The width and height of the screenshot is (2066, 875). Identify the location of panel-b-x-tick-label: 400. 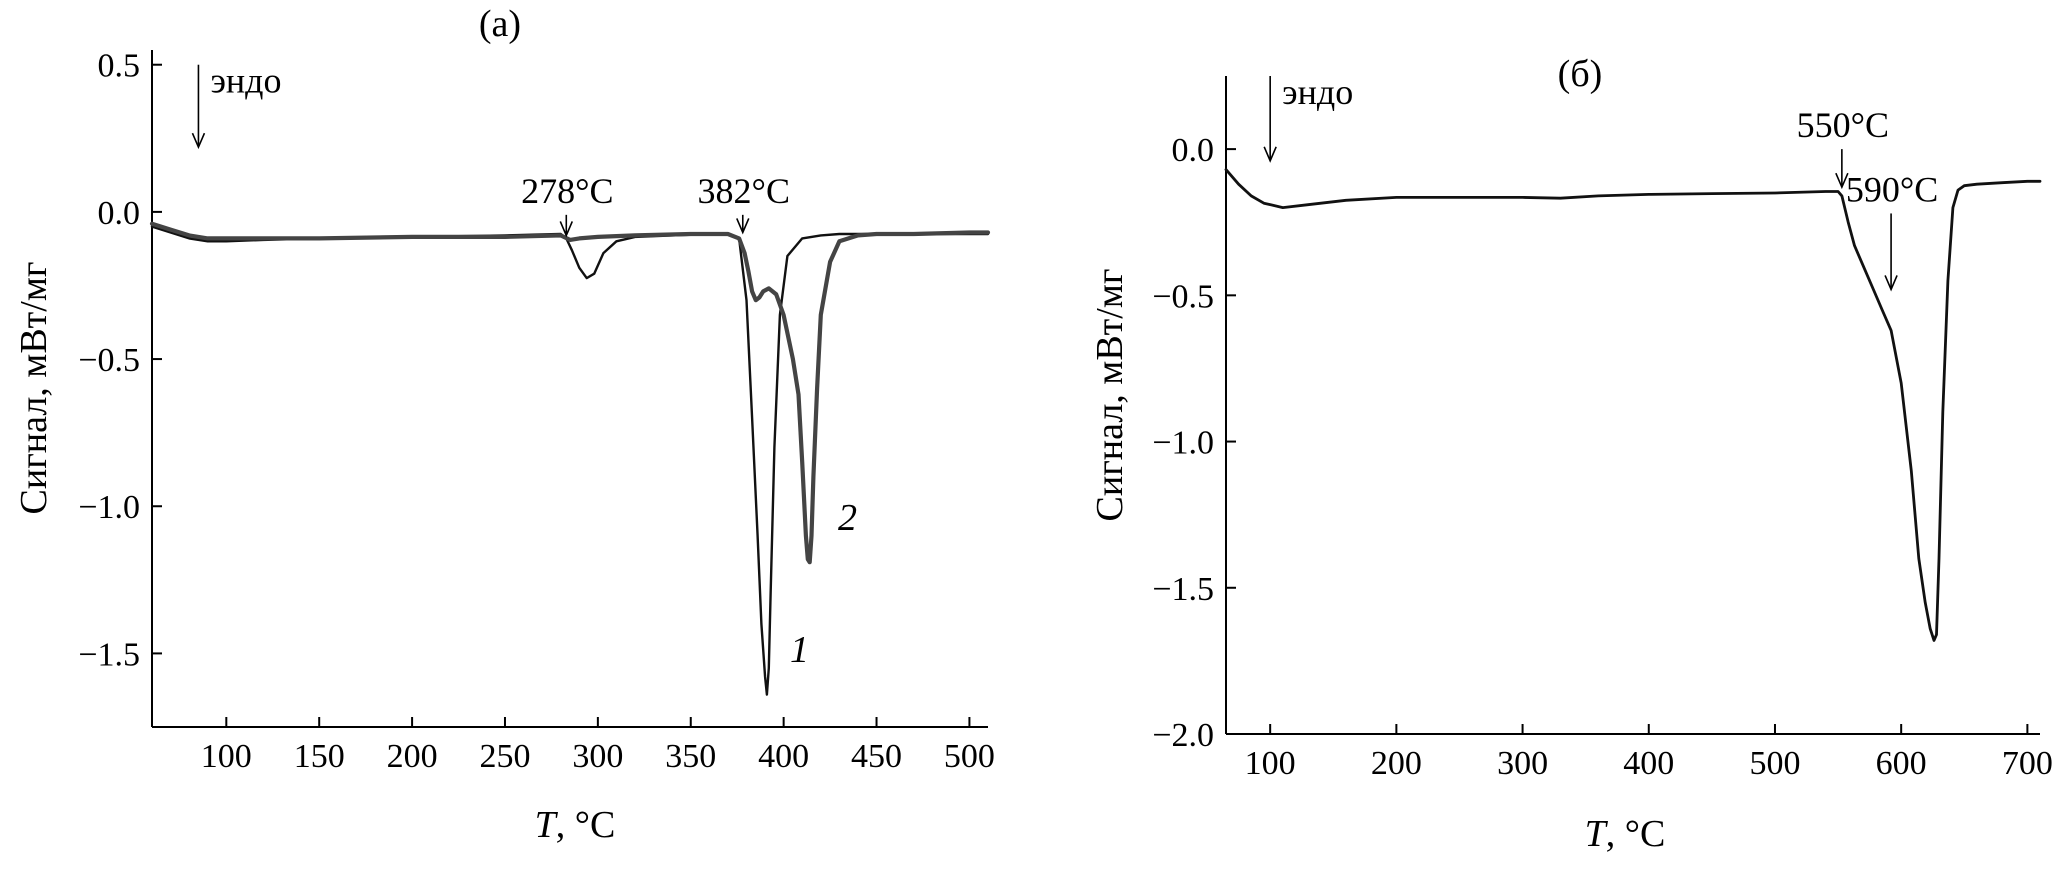
(1648, 763).